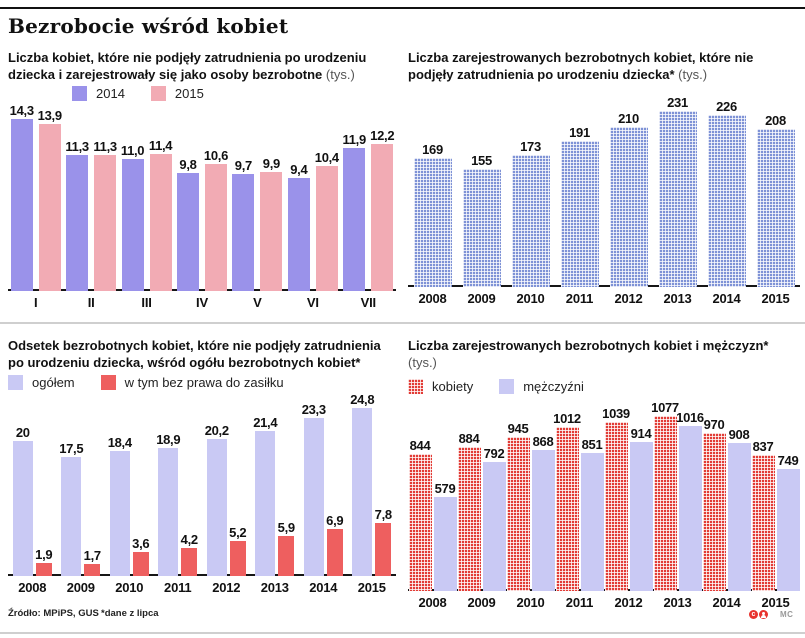  Describe the element at coordinates (530, 602) in the screenshot. I see `x-tick-2010: 2010` at that location.